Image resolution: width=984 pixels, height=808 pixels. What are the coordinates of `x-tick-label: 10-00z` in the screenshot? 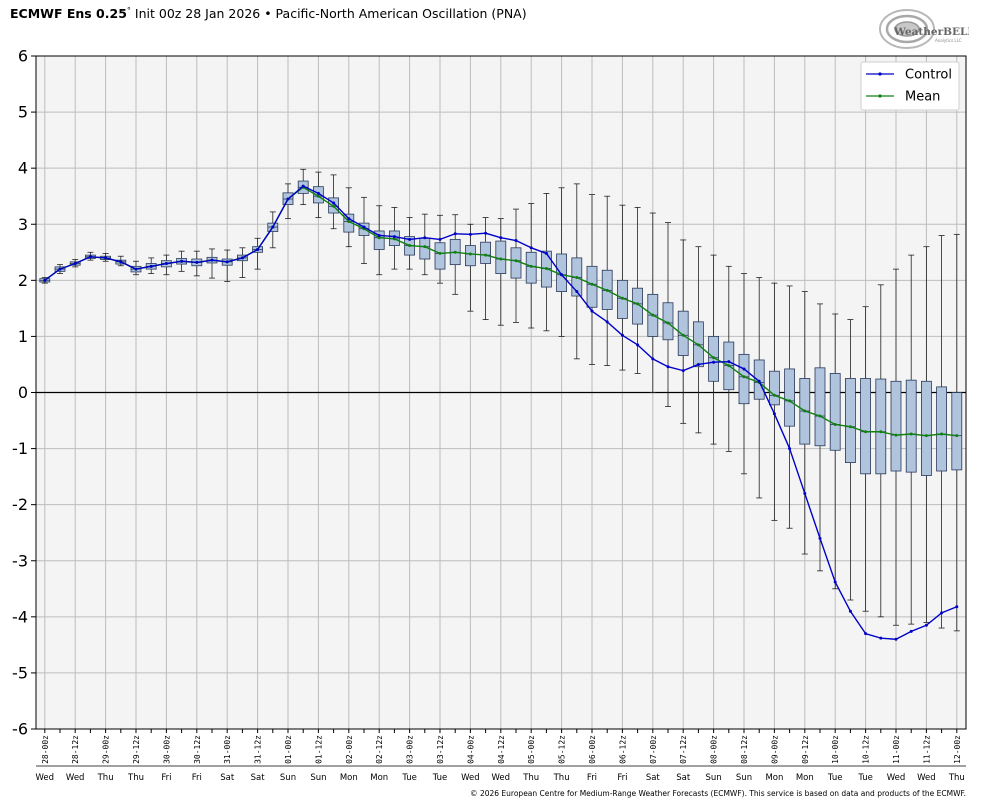 It's located at (835, 749).